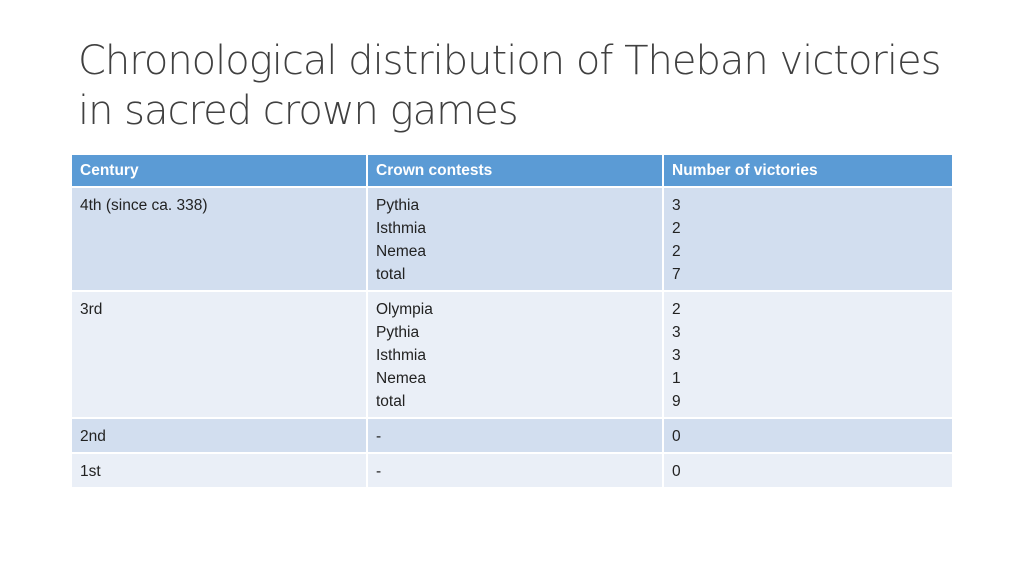 The height and width of the screenshot is (576, 1024). What do you see at coordinates (515, 239) in the screenshot?
I see `cell-contests: Pythia Isthmia Nemea total` at bounding box center [515, 239].